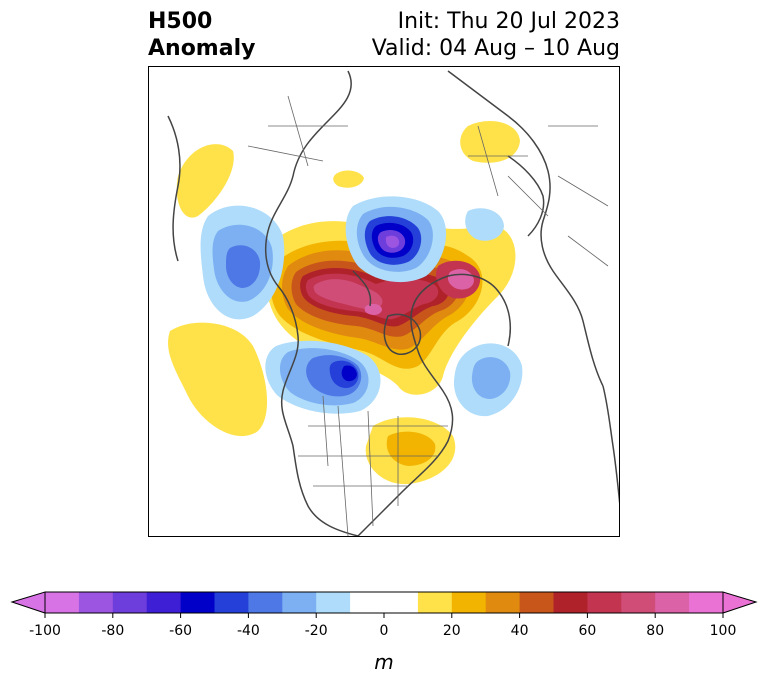 The image size is (768, 686). I want to click on colorbar-bins, so click(384, 602).